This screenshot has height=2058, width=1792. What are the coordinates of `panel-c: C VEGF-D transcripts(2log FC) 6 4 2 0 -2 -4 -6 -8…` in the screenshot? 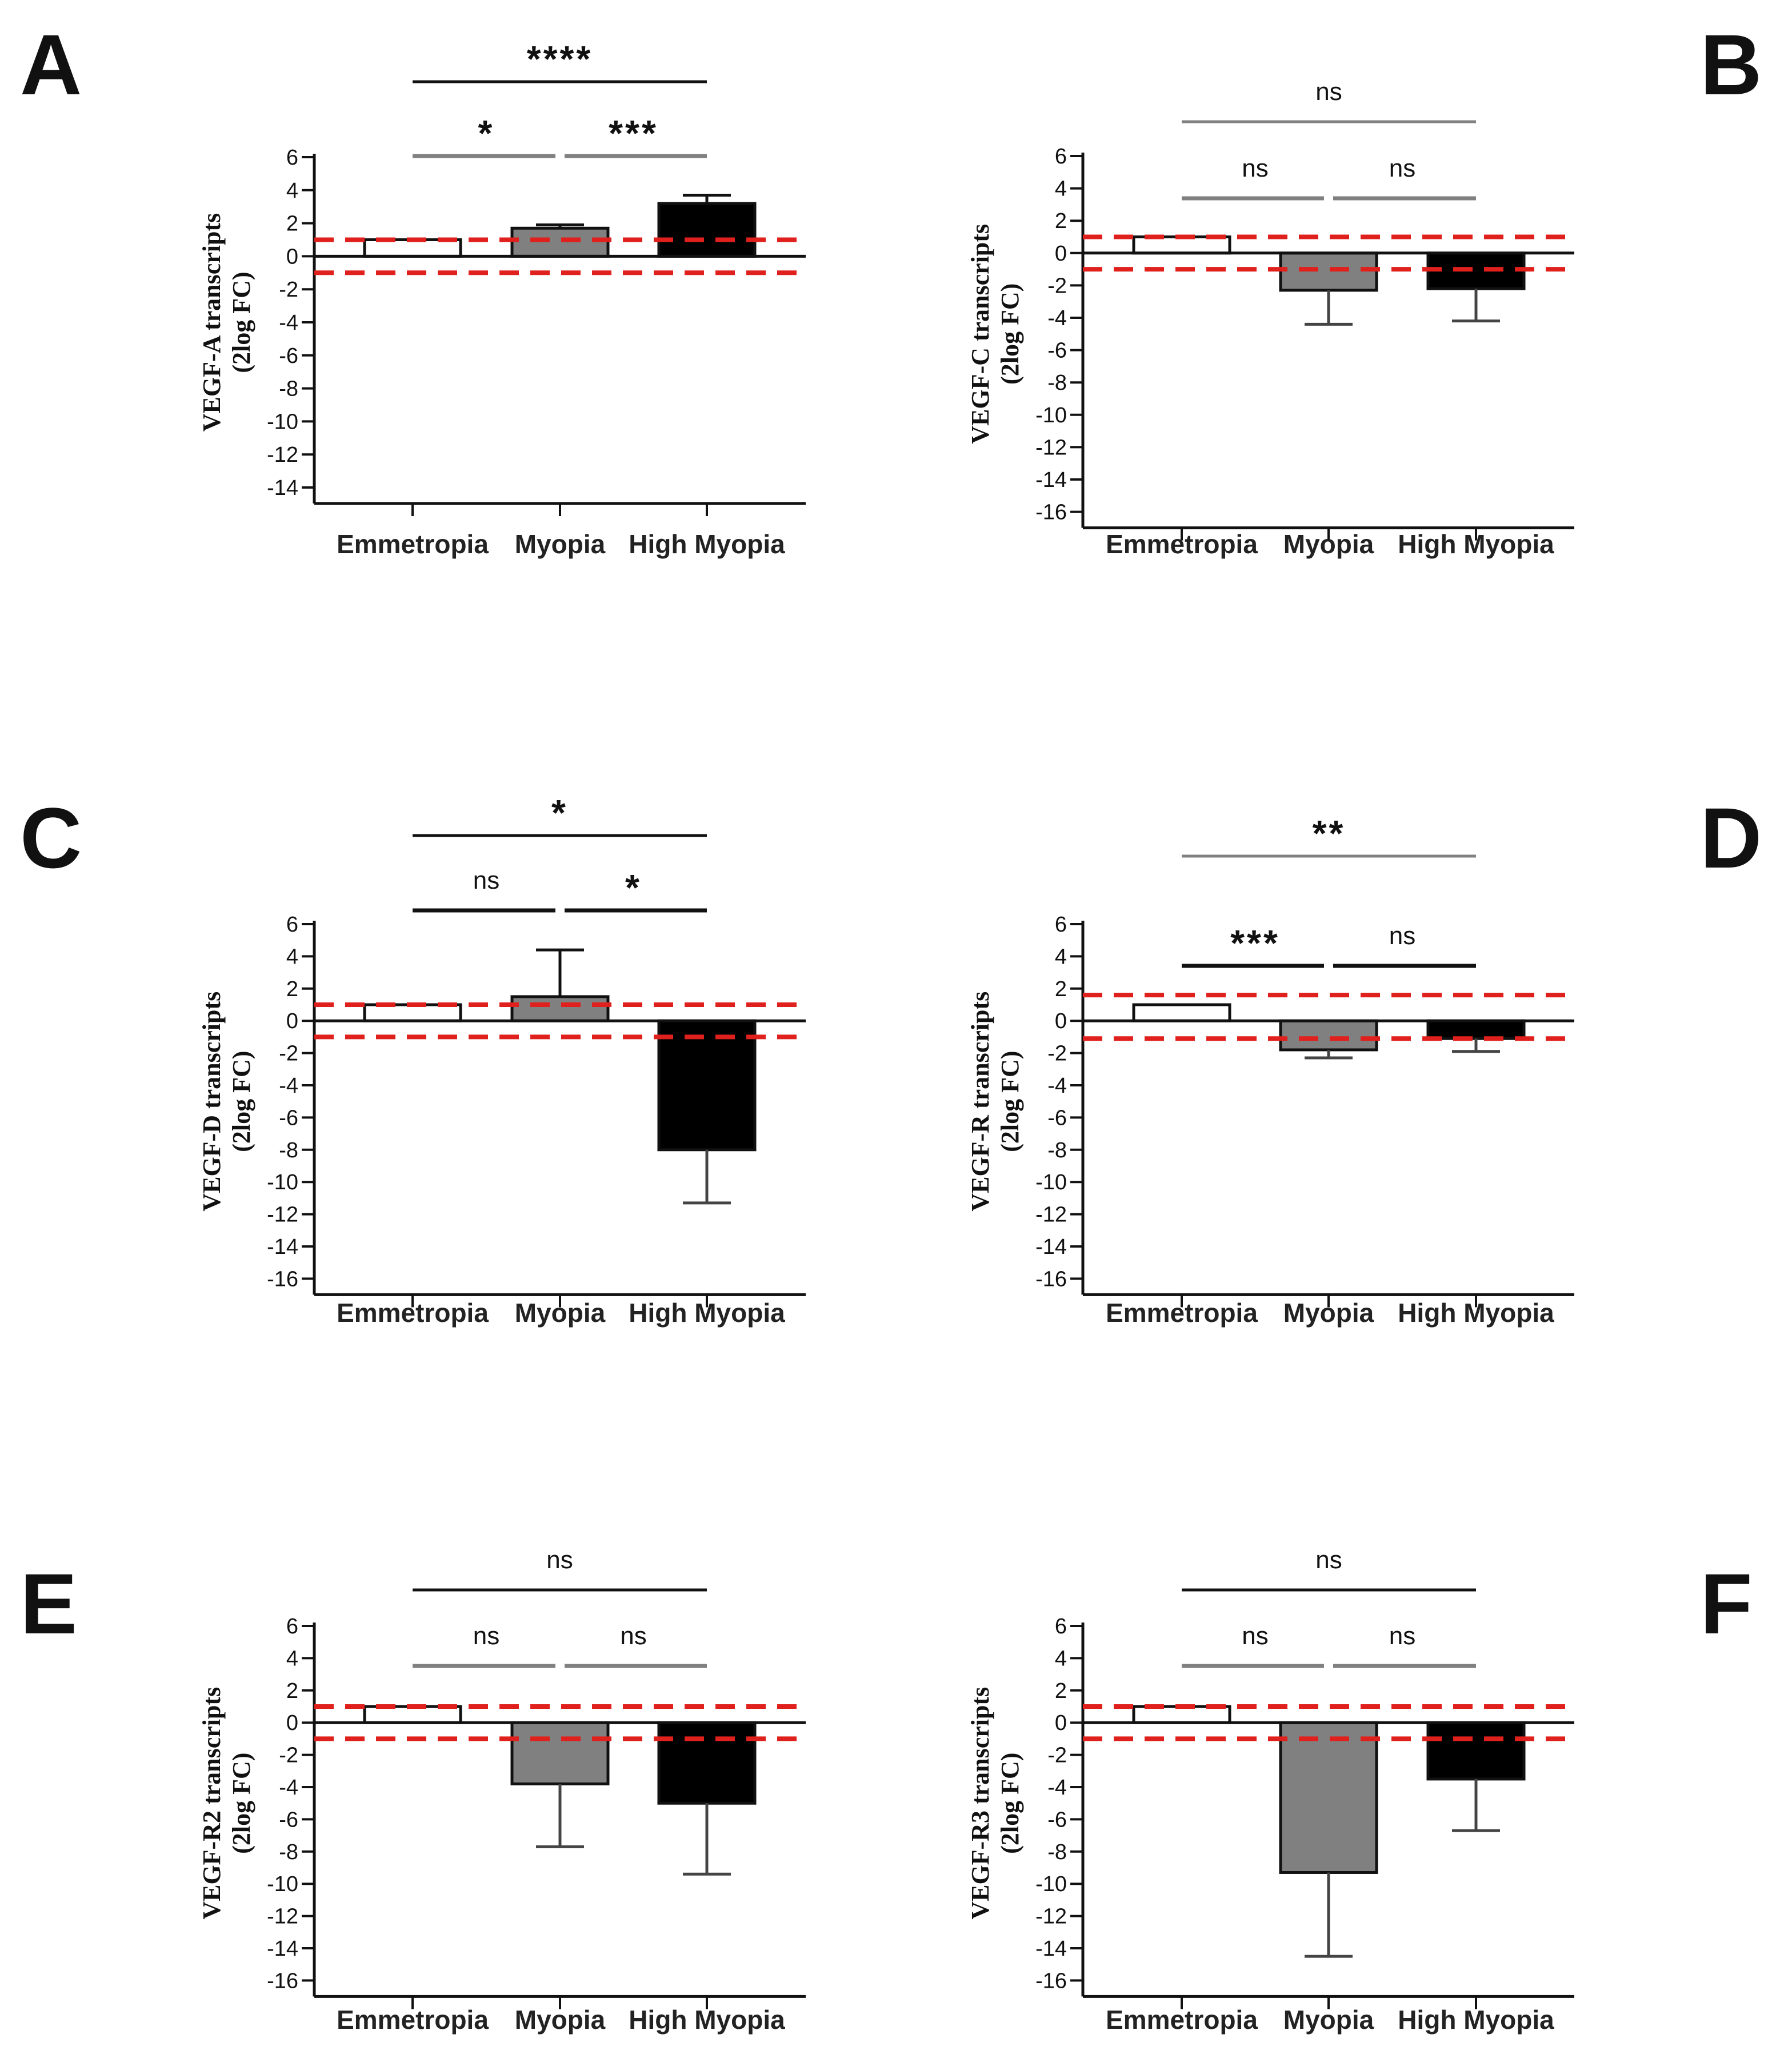 It's located at (413, 1059).